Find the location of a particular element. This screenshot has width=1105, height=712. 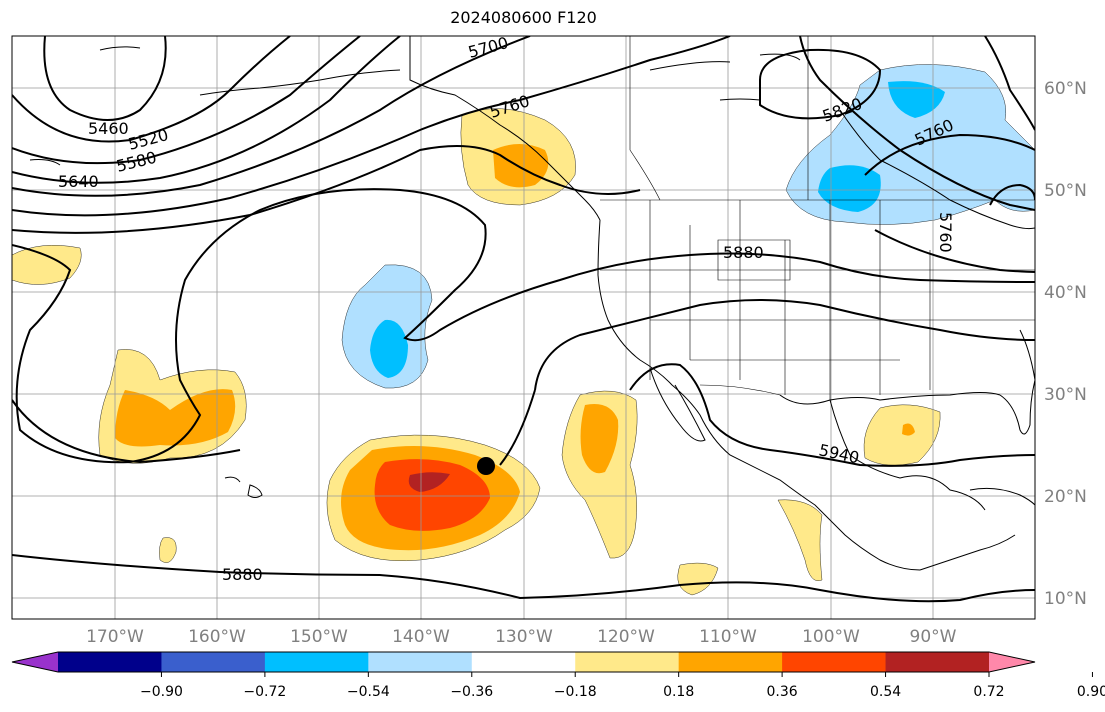

colorbar-tick-label: 0.54 is located at coordinates (885, 692).